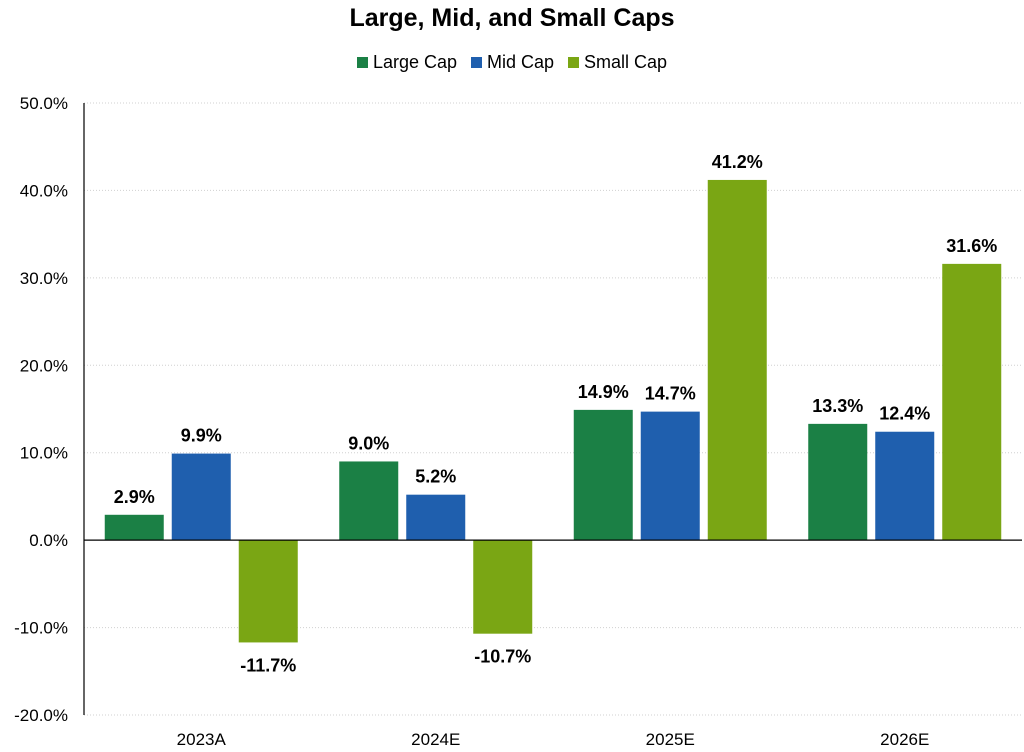  I want to click on legend: Large Cap Mid Cap Small Cap, so click(512, 62).